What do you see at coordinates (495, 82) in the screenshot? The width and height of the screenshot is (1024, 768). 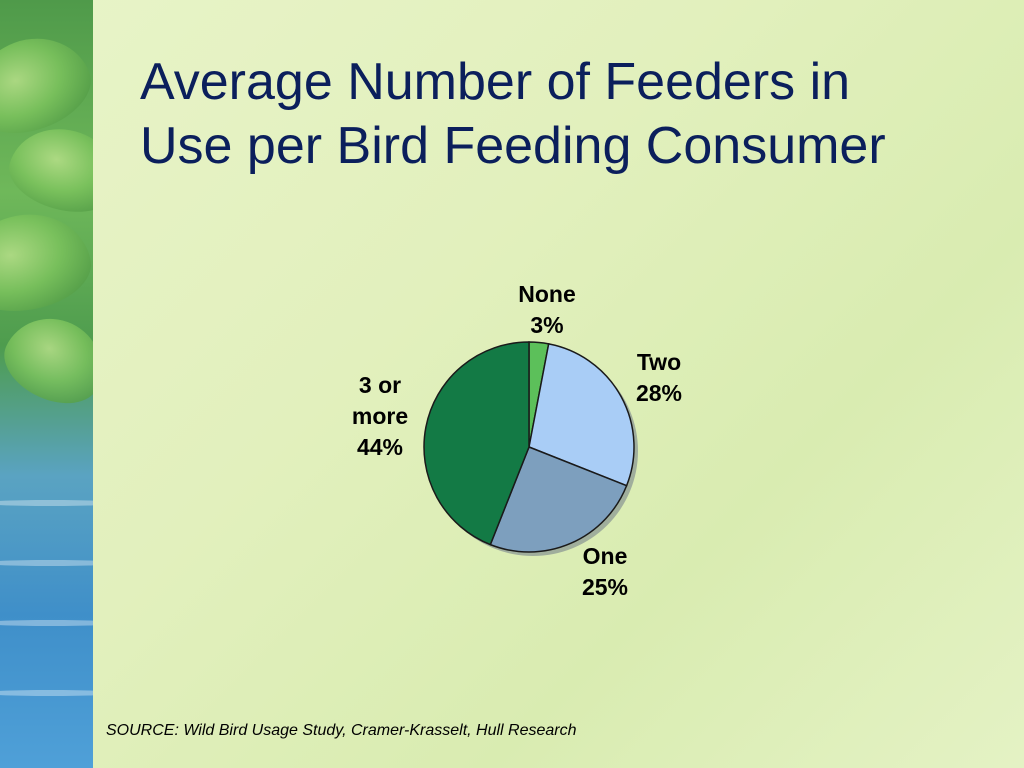 I see `slide-title-line-1: Average Number of Feeders in` at bounding box center [495, 82].